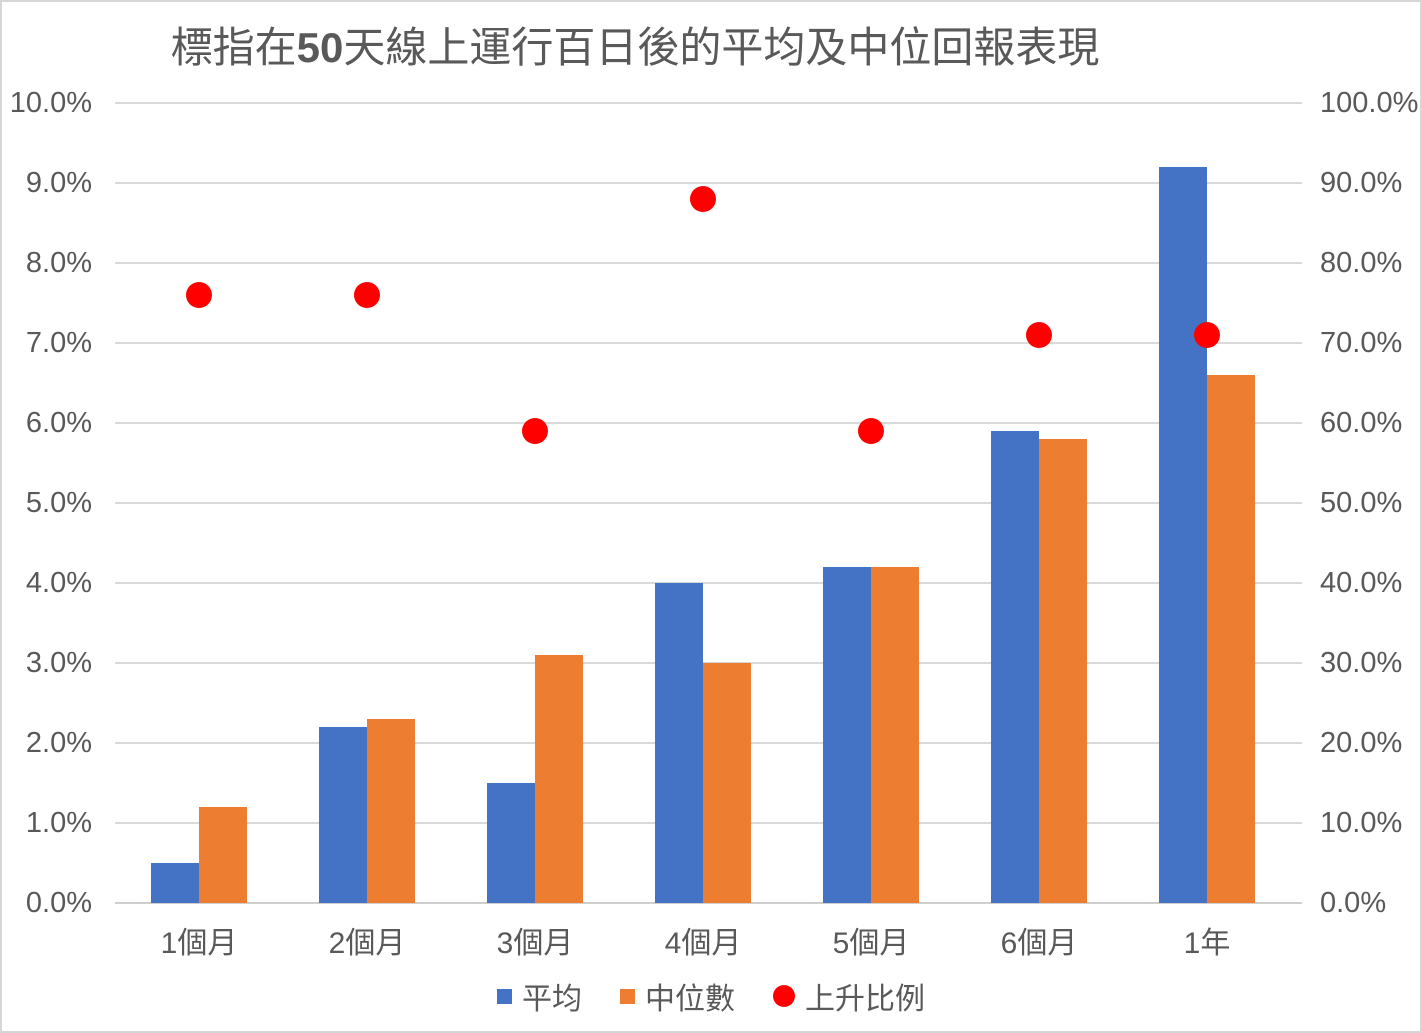  Describe the element at coordinates (233, 47) in the screenshot. I see `chart-title-prefix: 標指在` at that location.